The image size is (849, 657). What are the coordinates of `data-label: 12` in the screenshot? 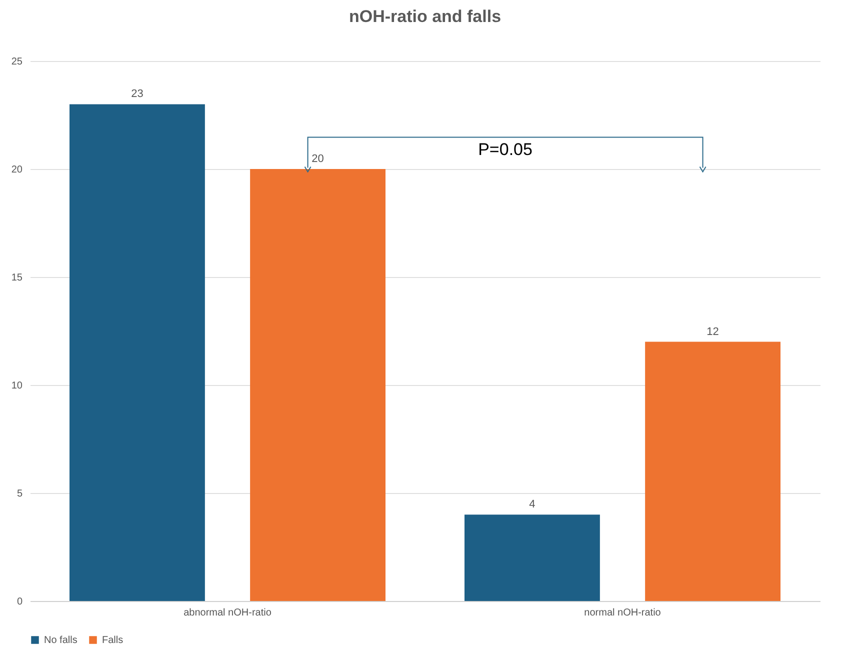 It's located at (712, 332).